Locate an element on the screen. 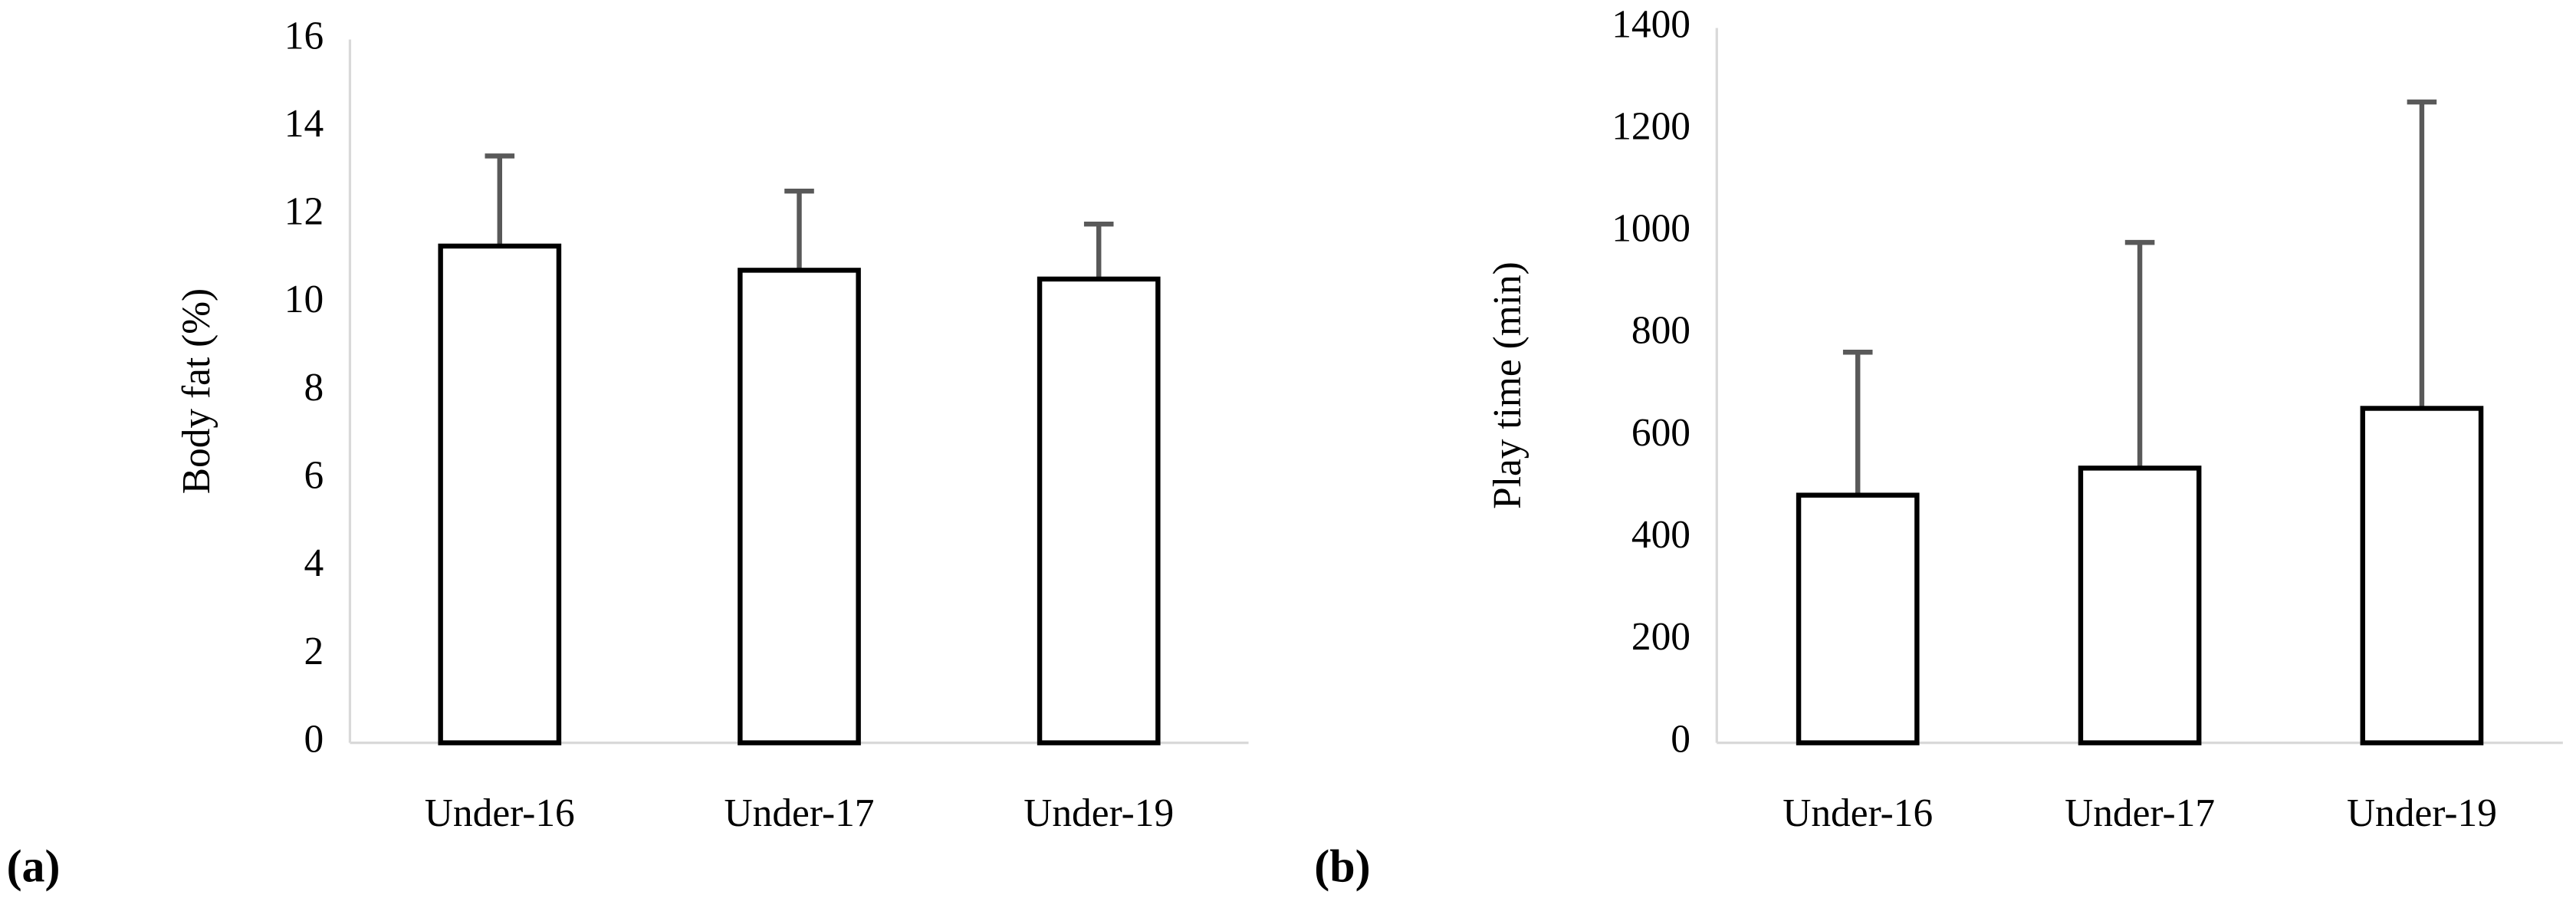  panel-label: (a) is located at coordinates (34, 866).